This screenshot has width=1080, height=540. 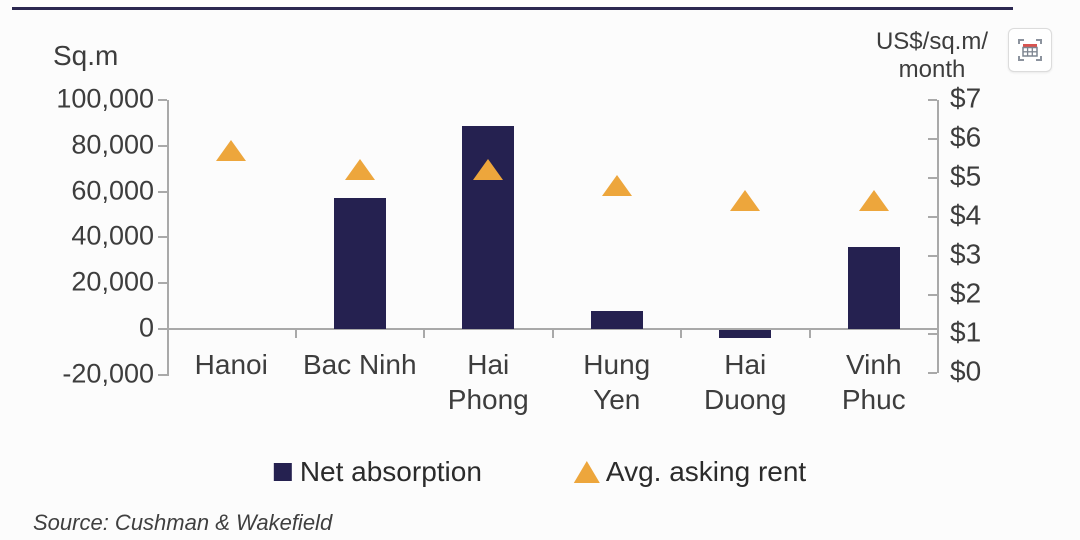 I want to click on right-axis-title: US$/sq.m/ month, so click(x=932, y=56).